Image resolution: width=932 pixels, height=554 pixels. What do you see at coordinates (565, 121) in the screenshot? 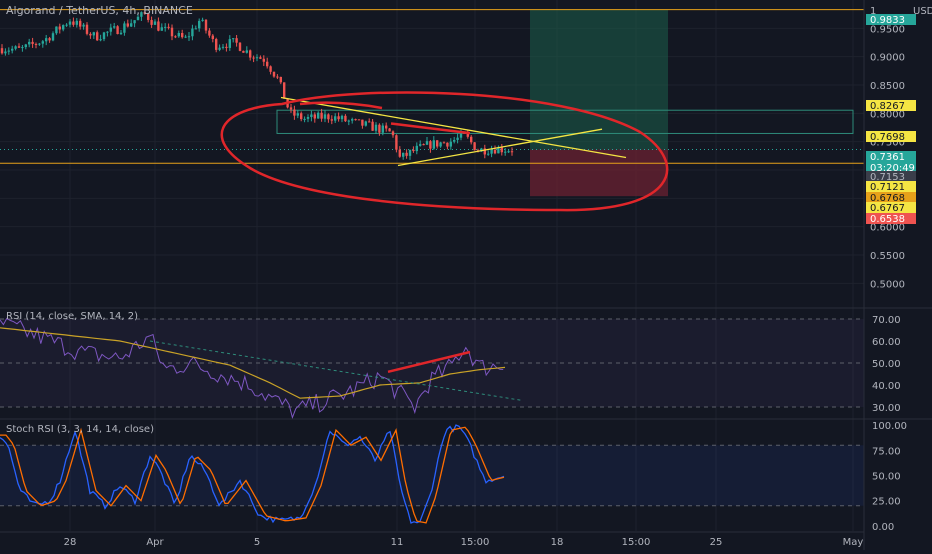
I see `range-box` at bounding box center [565, 121].